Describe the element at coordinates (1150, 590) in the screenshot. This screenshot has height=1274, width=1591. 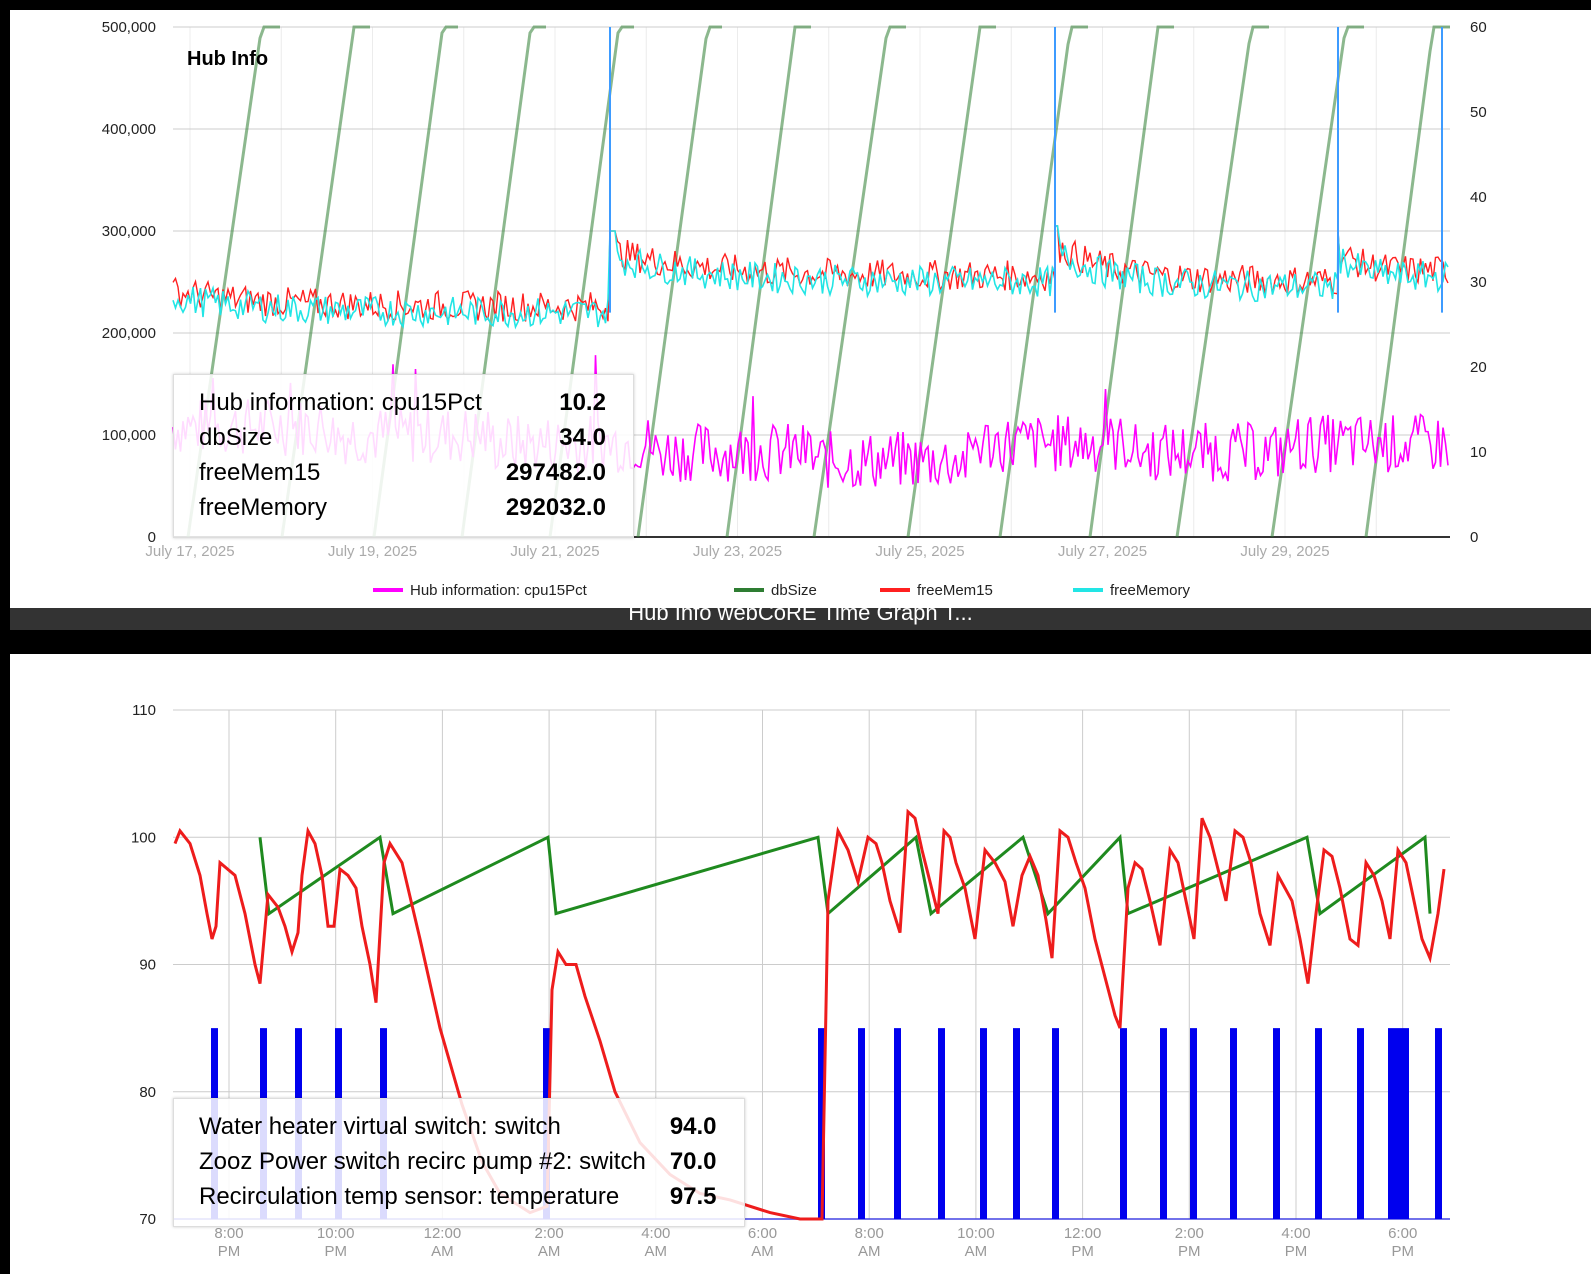
I see `legend-label: freeMemory` at that location.